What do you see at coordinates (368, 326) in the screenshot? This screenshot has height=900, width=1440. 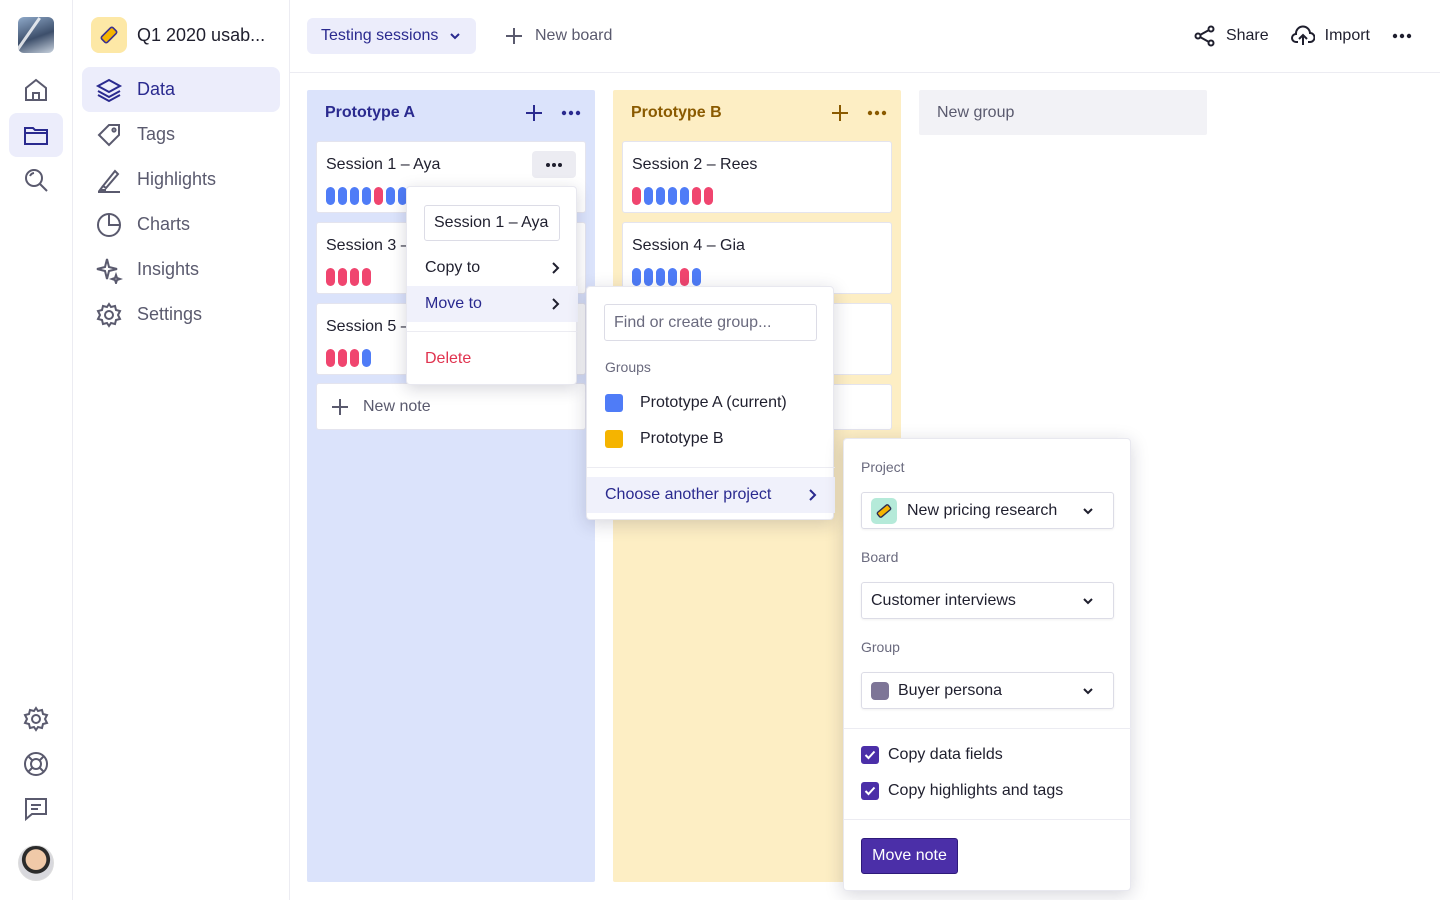 I see `note-title: Session 5 –` at bounding box center [368, 326].